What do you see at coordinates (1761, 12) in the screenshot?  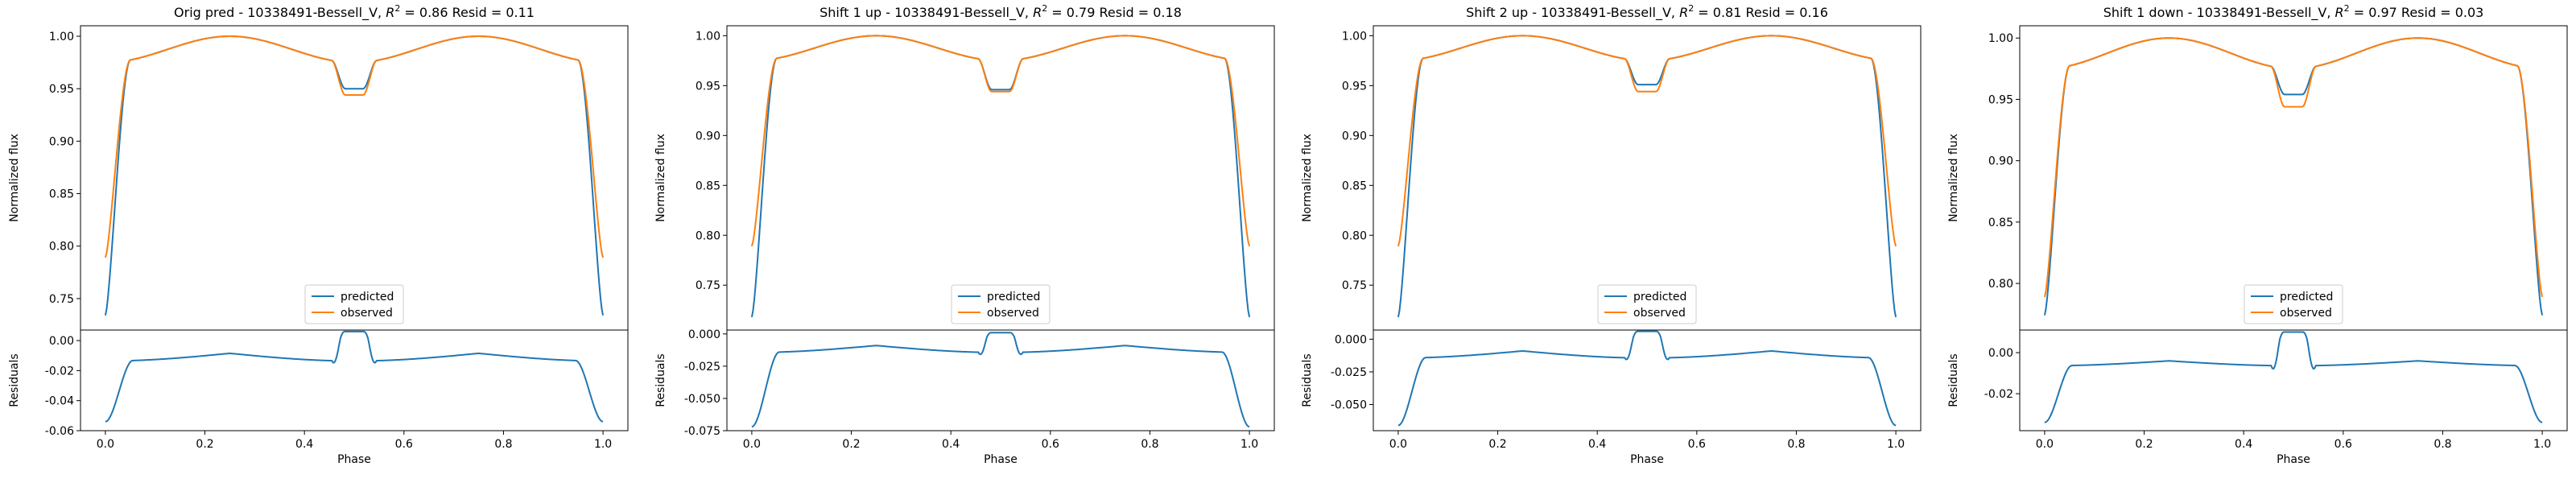 I see `chart-title-suffix: = 0.81 Resid = 0.16` at bounding box center [1761, 12].